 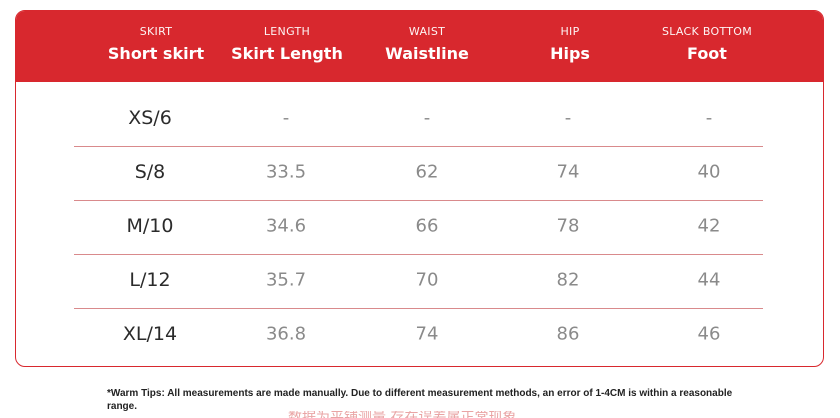 I want to click on header-sub-skirt: SKIRT, so click(x=156, y=31).